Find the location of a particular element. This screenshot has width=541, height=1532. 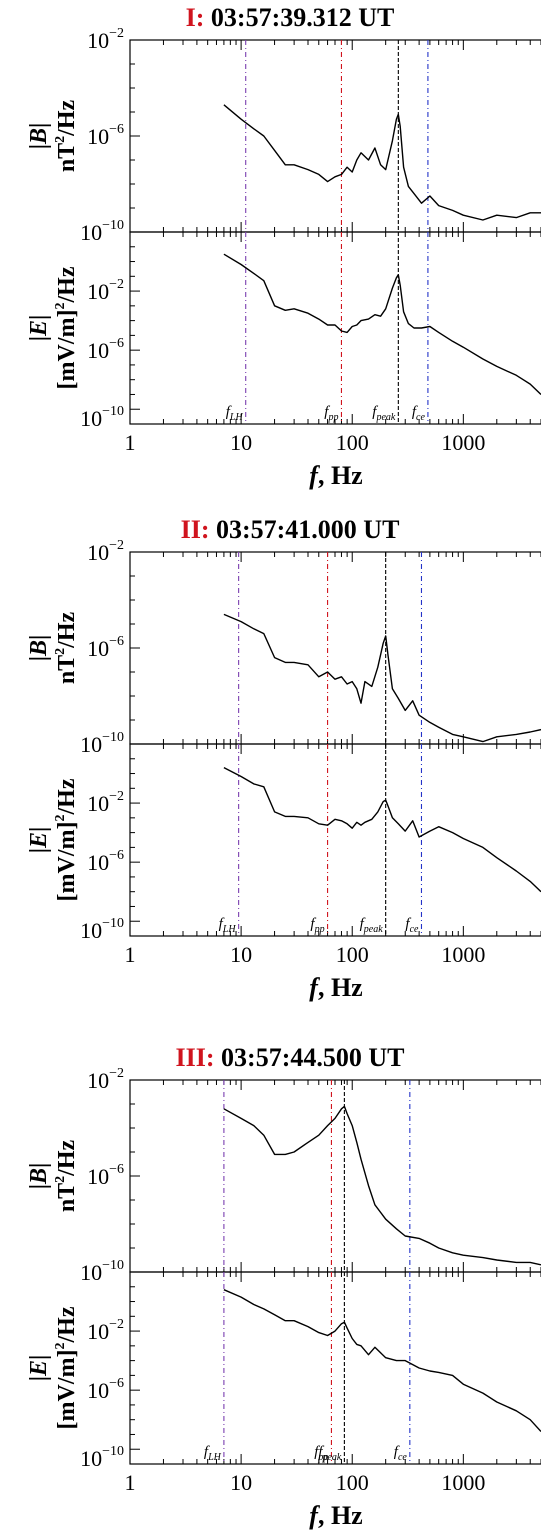

panel-id: II: is located at coordinates (195, 529).